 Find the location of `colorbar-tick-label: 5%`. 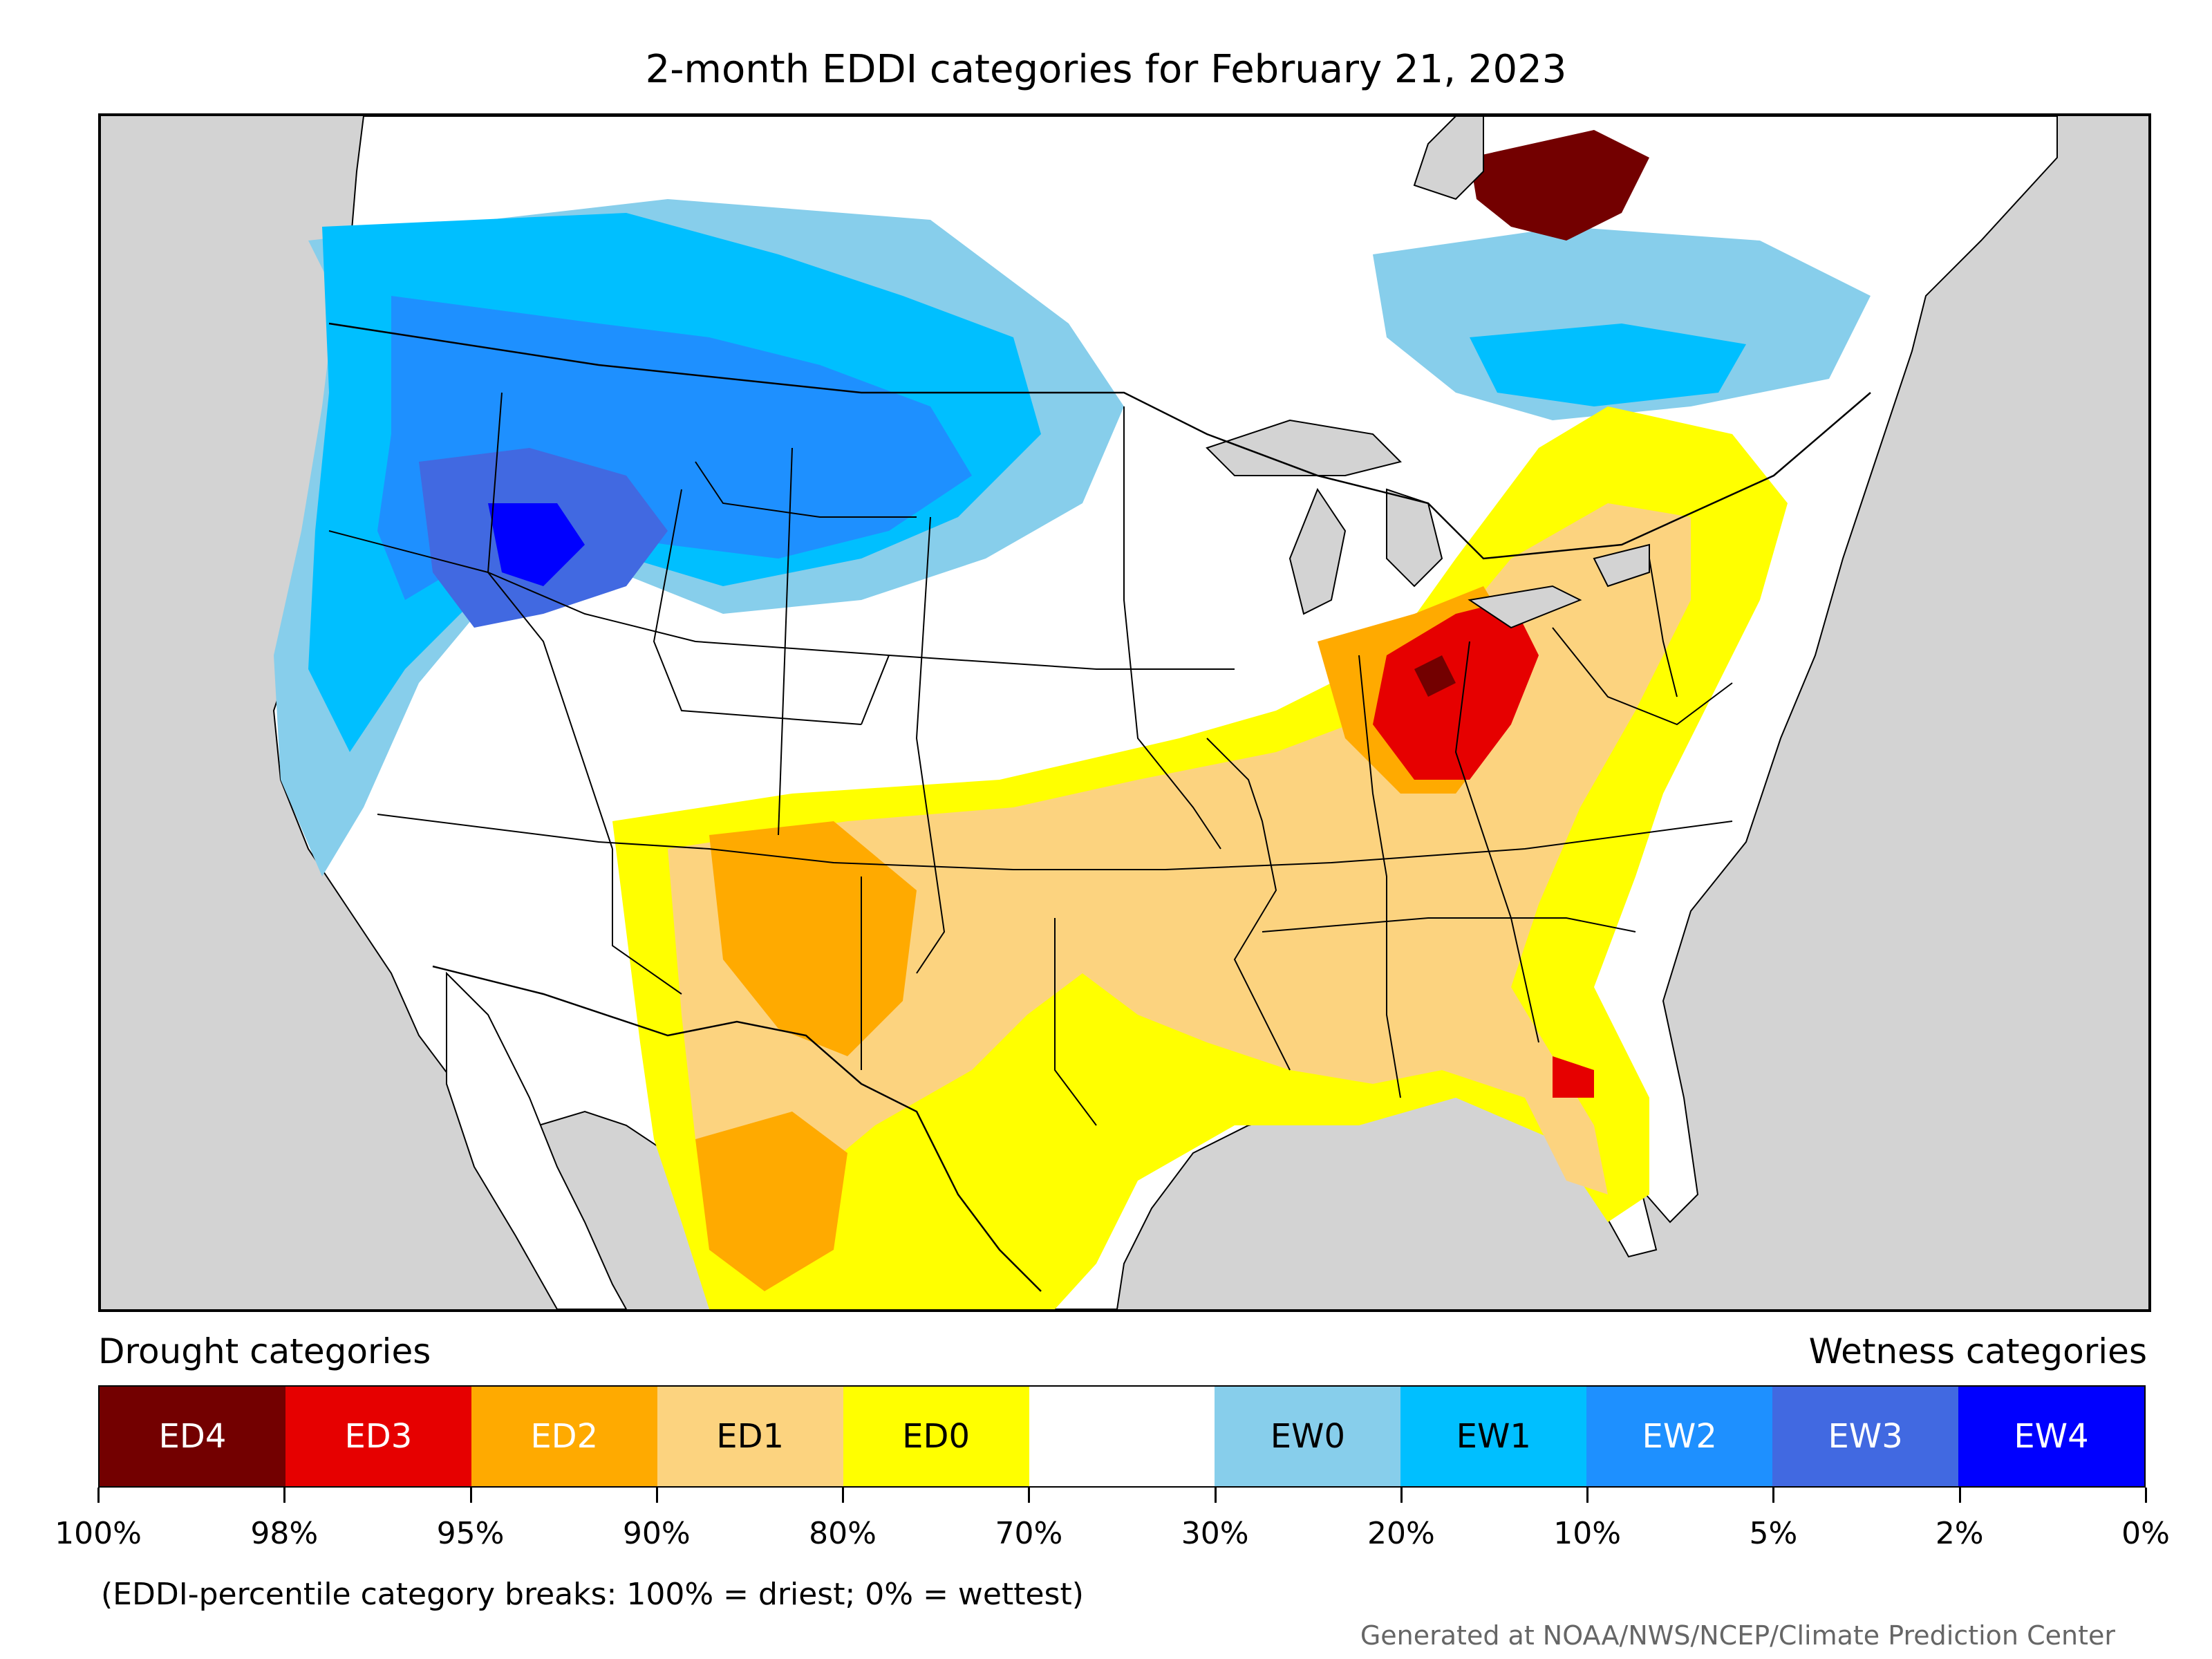

colorbar-tick-label: 5% is located at coordinates (1774, 1534).